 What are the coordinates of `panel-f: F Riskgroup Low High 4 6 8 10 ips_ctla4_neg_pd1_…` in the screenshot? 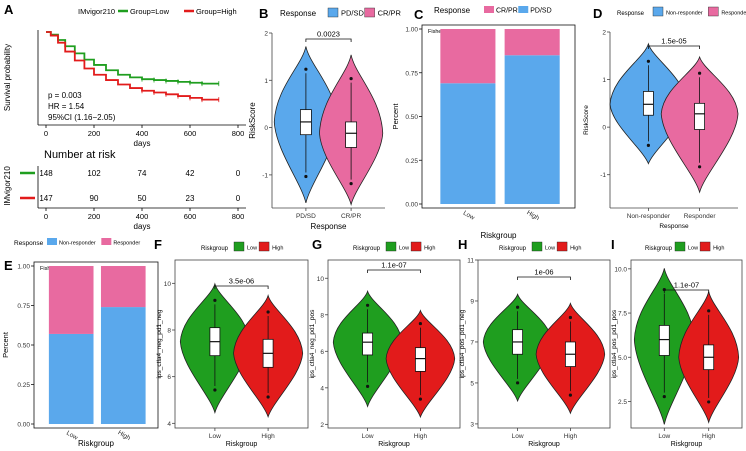 It's located at (231, 342).